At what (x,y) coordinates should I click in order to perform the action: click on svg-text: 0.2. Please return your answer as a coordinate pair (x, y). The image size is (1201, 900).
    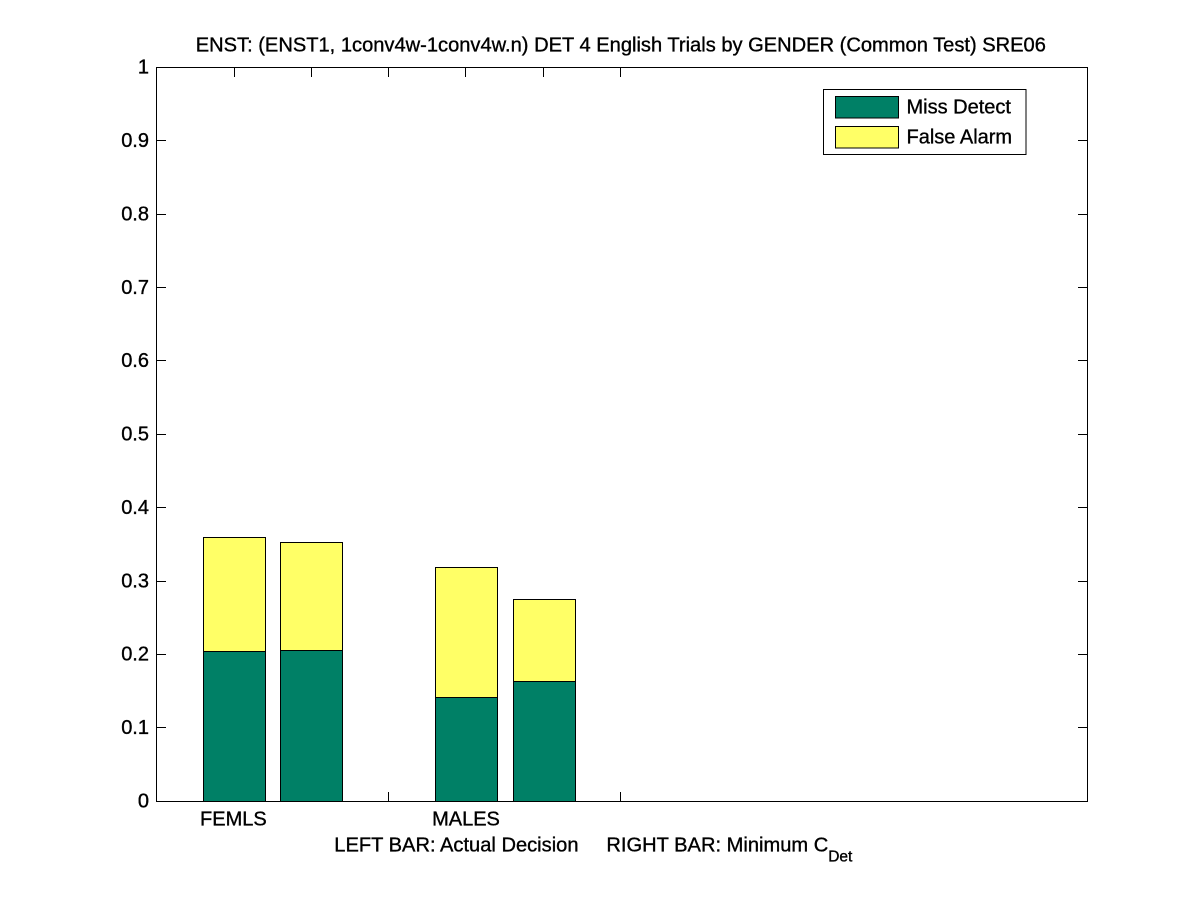
    Looking at the image, I should click on (135, 655).